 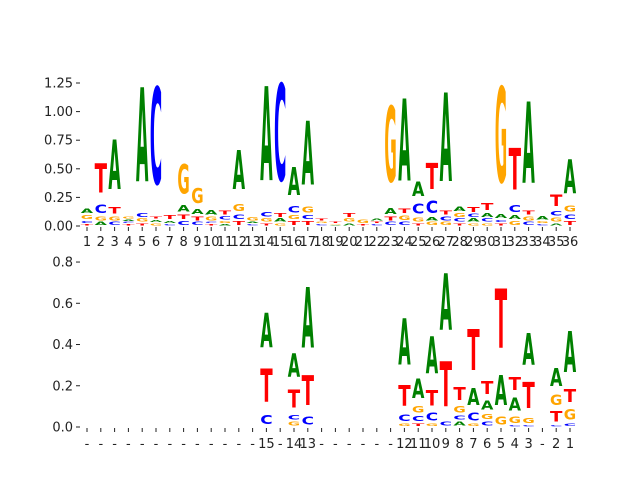 I want to click on x-tick-label: 30, so click(x=487, y=242).